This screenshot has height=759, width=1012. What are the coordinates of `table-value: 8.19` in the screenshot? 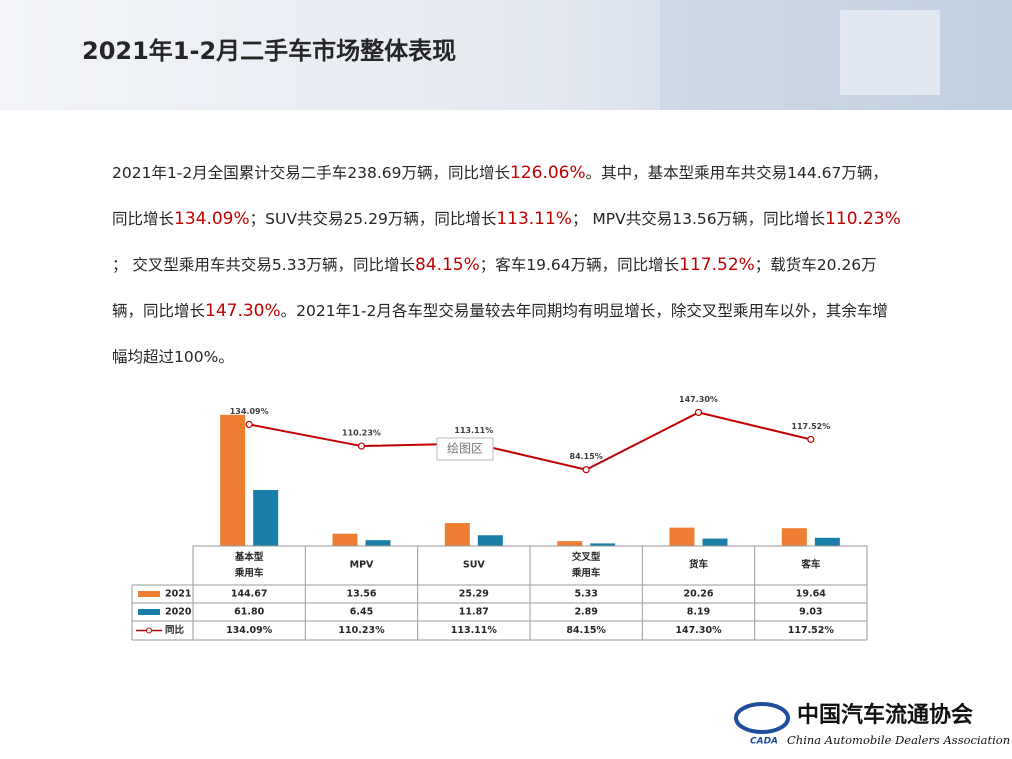 It's located at (698, 612).